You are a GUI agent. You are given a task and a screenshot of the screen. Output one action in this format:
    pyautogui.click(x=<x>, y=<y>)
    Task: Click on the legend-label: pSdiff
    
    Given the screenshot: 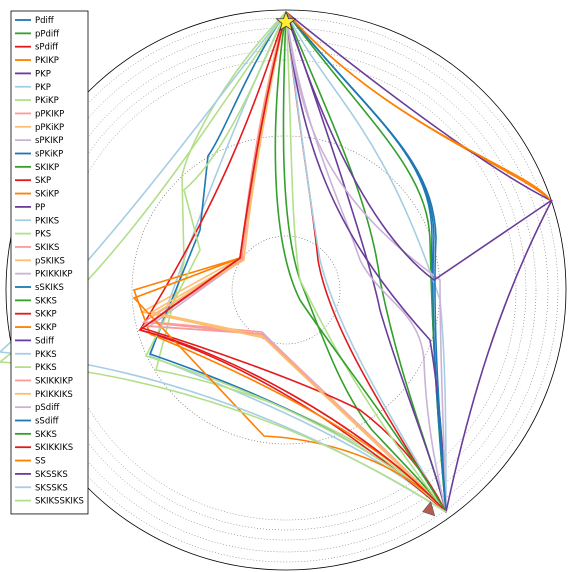 What is the action you would take?
    pyautogui.click(x=48, y=408)
    